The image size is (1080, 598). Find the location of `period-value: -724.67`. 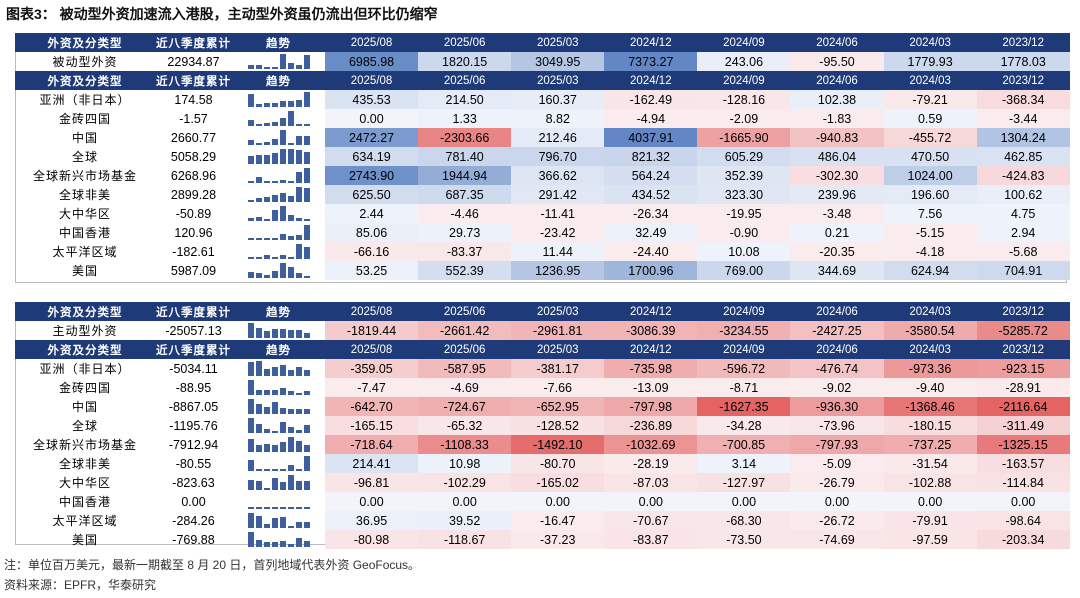

period-value: -724.67 is located at coordinates (465, 406).